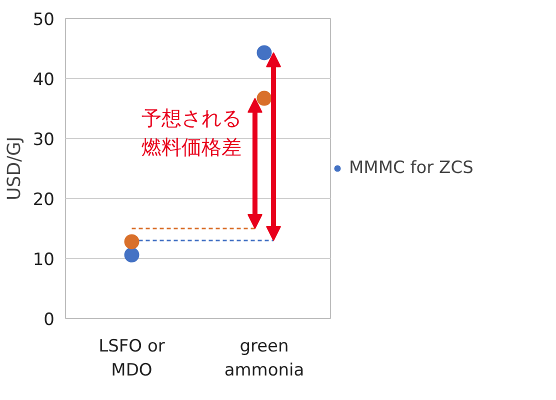 The height and width of the screenshot is (400, 556). Describe the element at coordinates (264, 358) in the screenshot. I see `x-tick-label: green ammonia` at that location.